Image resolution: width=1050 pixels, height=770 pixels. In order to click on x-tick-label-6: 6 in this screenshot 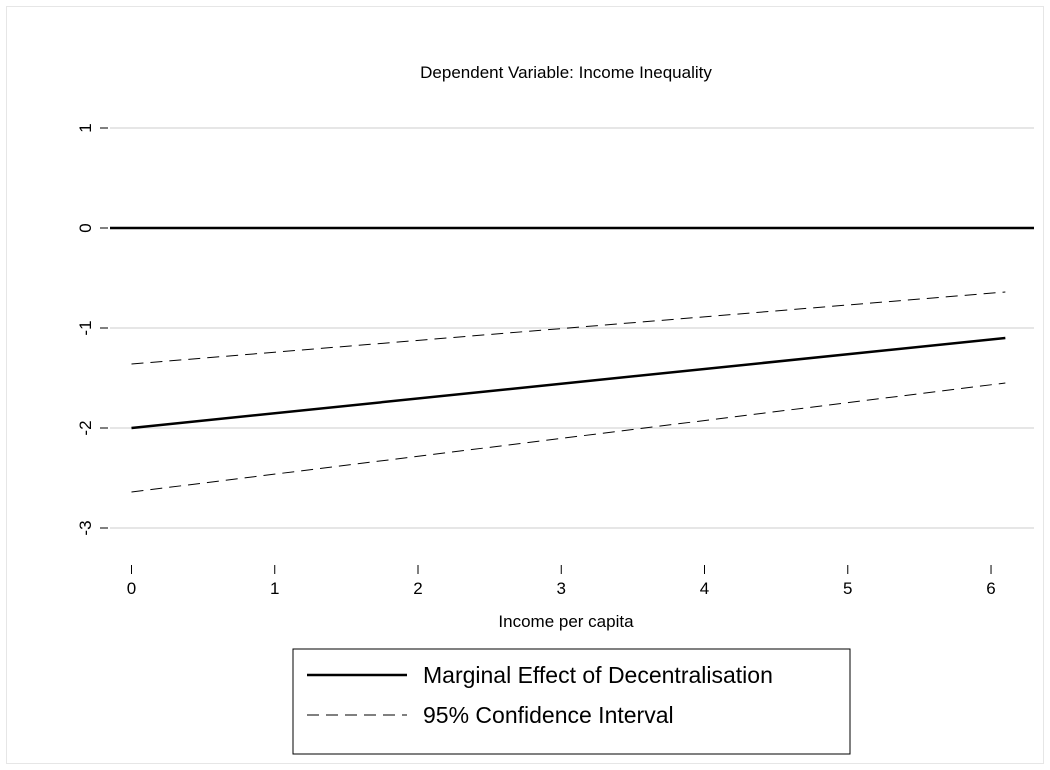, I will do `click(990, 588)`.